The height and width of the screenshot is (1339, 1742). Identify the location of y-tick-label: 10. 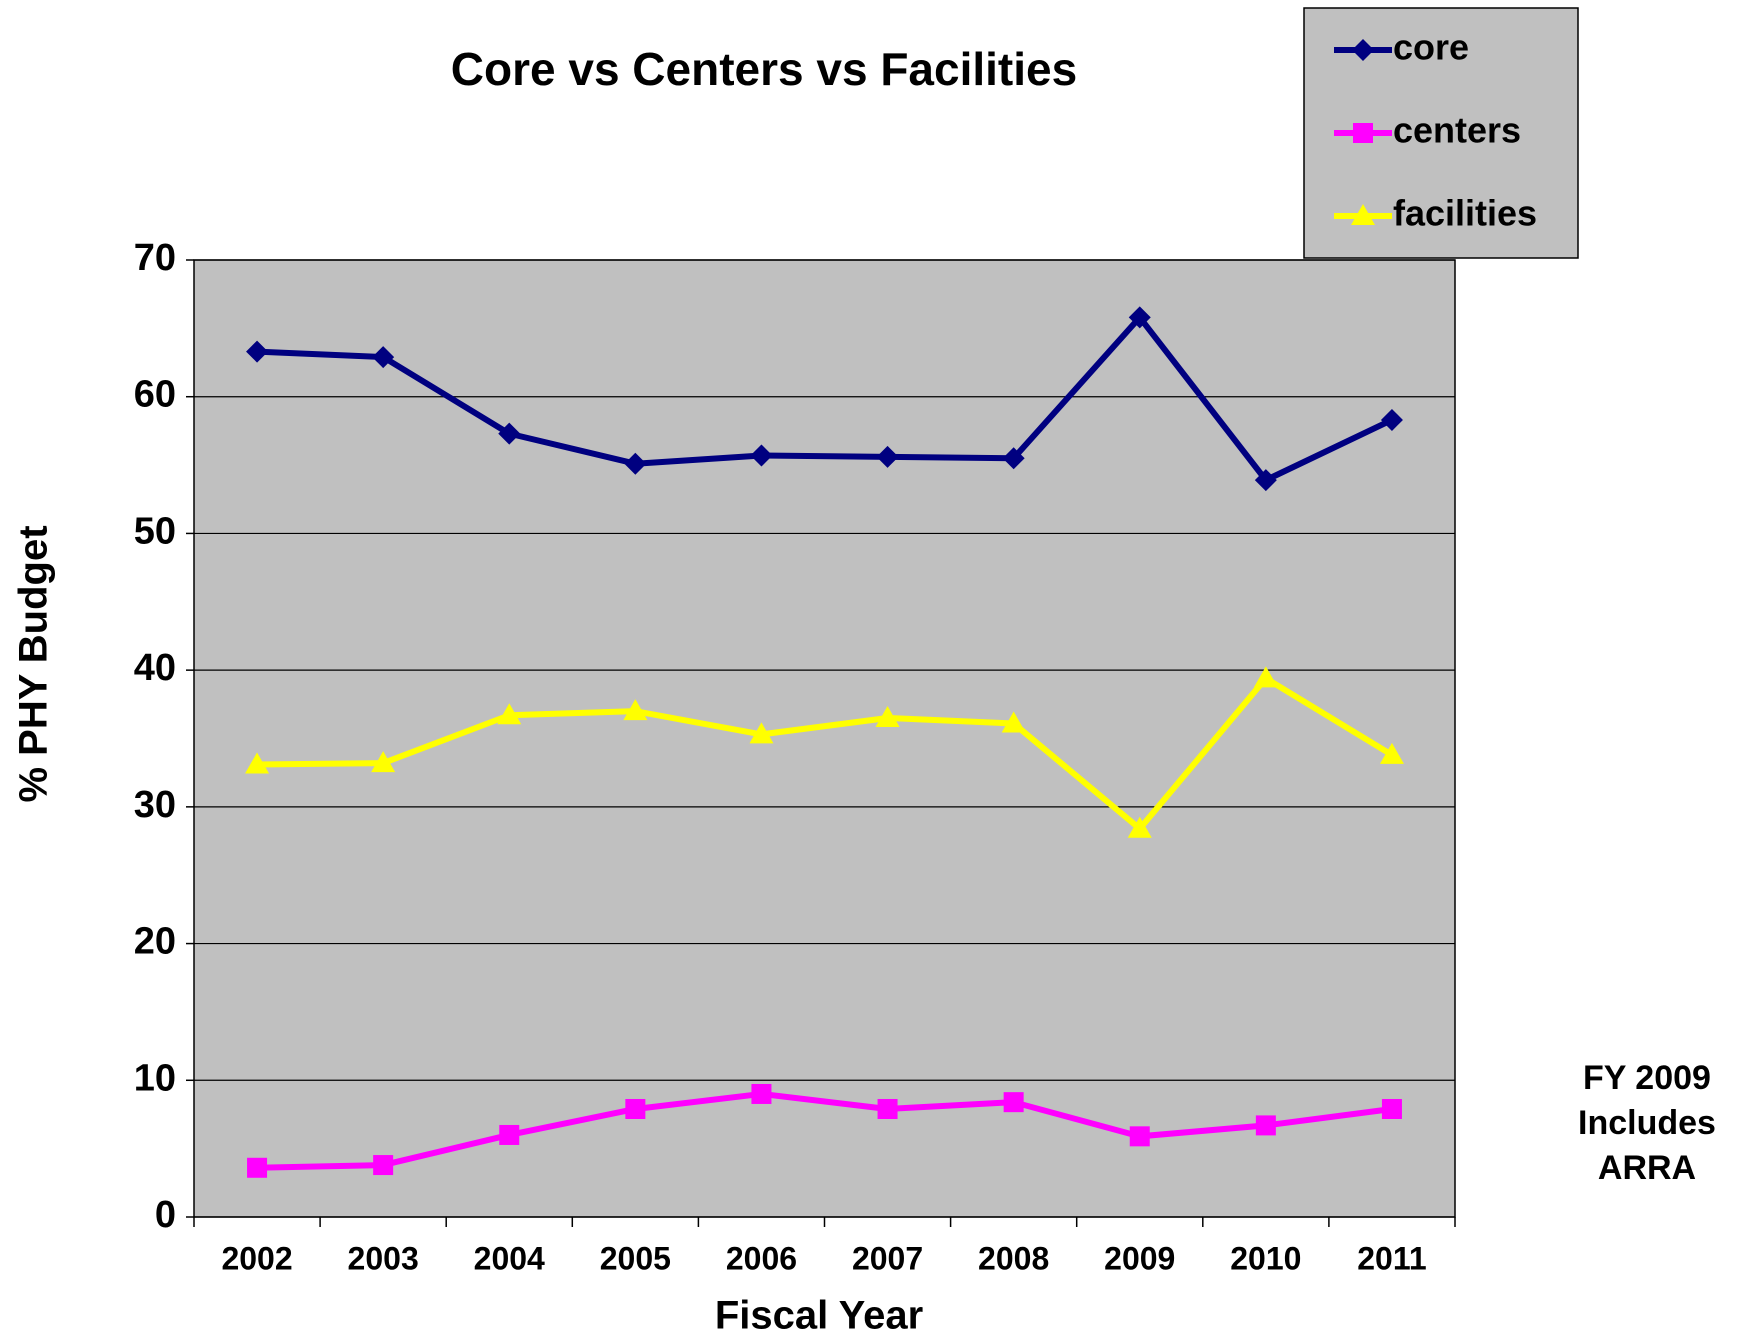
(155, 1078).